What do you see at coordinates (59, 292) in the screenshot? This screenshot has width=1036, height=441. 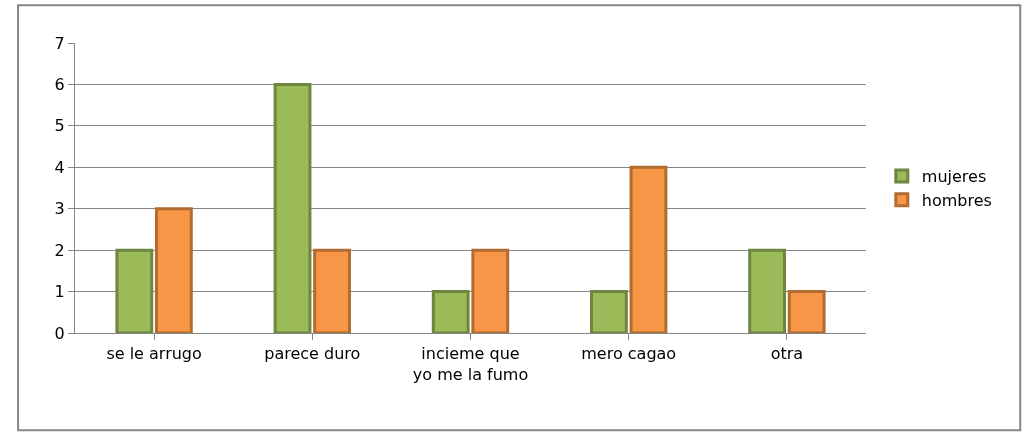 I see `y-tick-label: 1` at bounding box center [59, 292].